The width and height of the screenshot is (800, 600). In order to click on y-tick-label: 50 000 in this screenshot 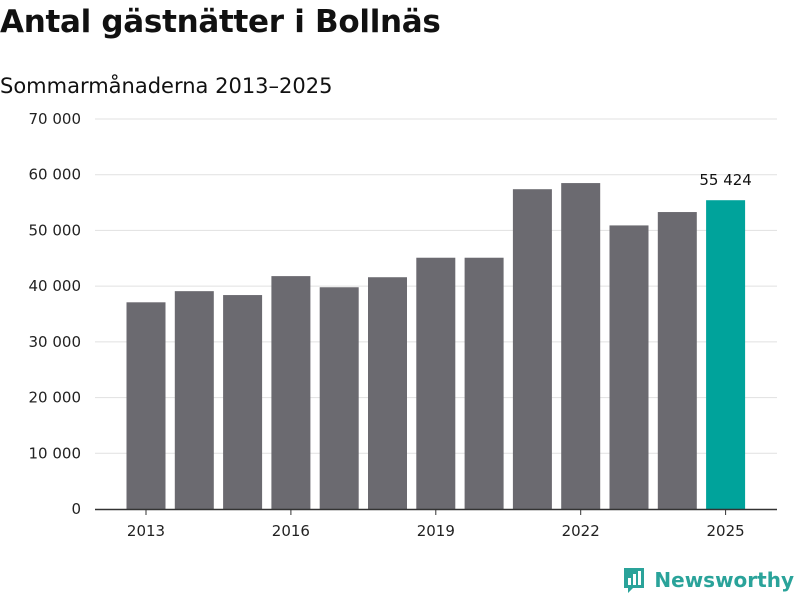, I will do `click(55, 230)`.